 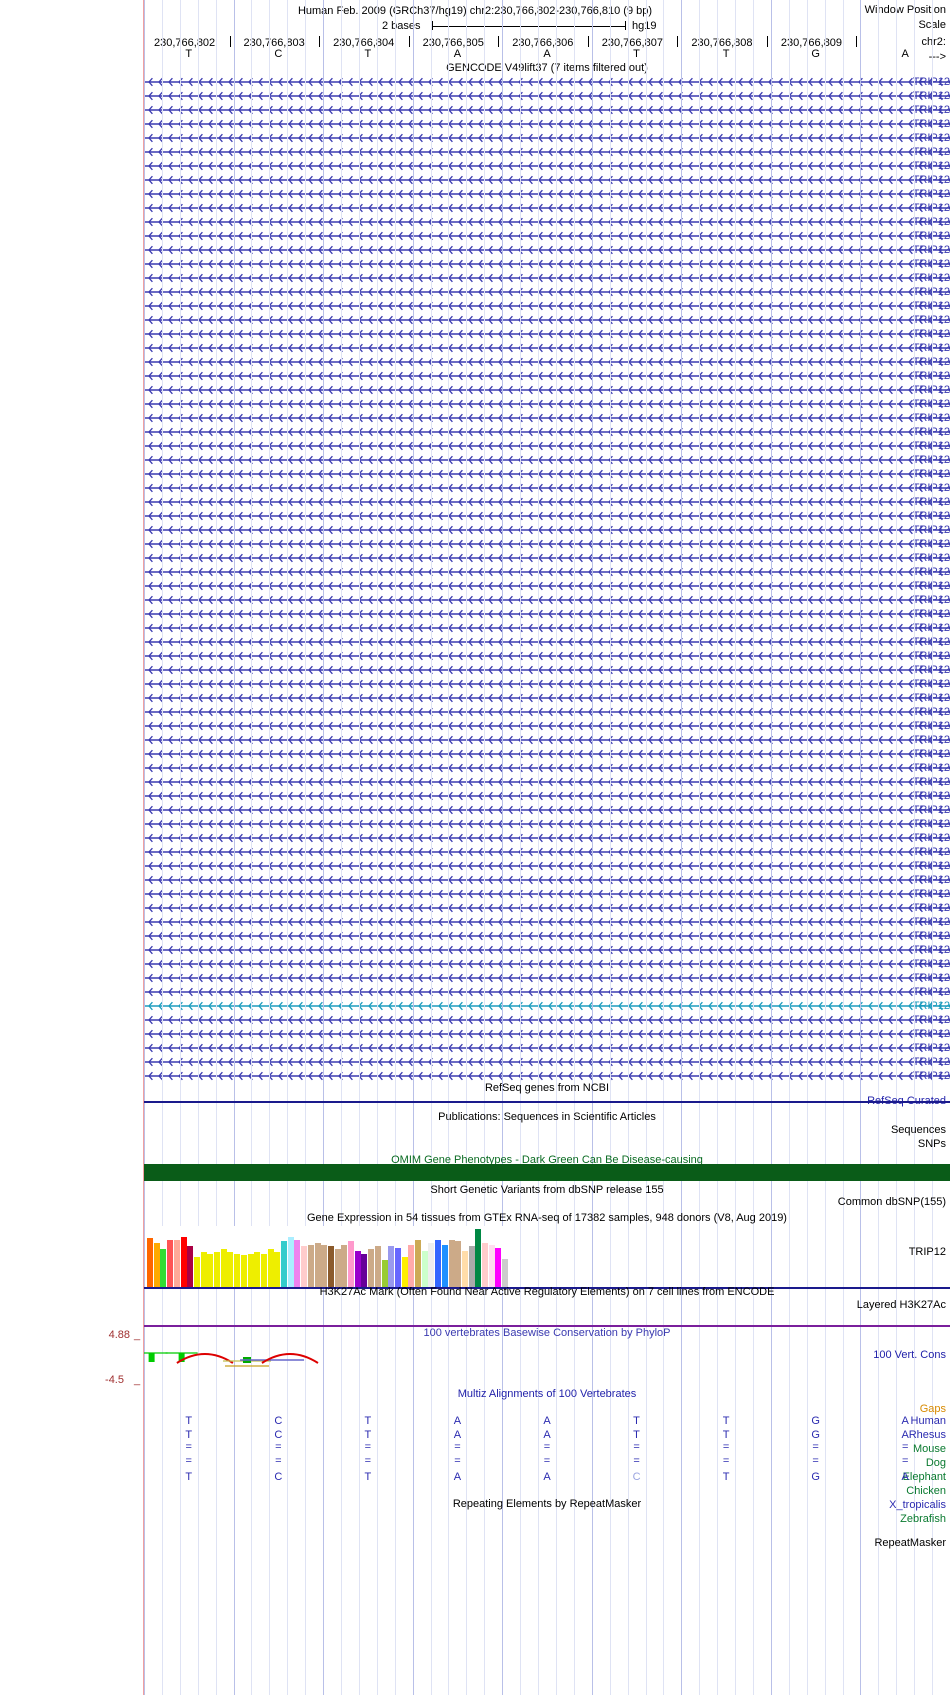 What do you see at coordinates (929, 1449) in the screenshot?
I see `species-label: Mouse` at bounding box center [929, 1449].